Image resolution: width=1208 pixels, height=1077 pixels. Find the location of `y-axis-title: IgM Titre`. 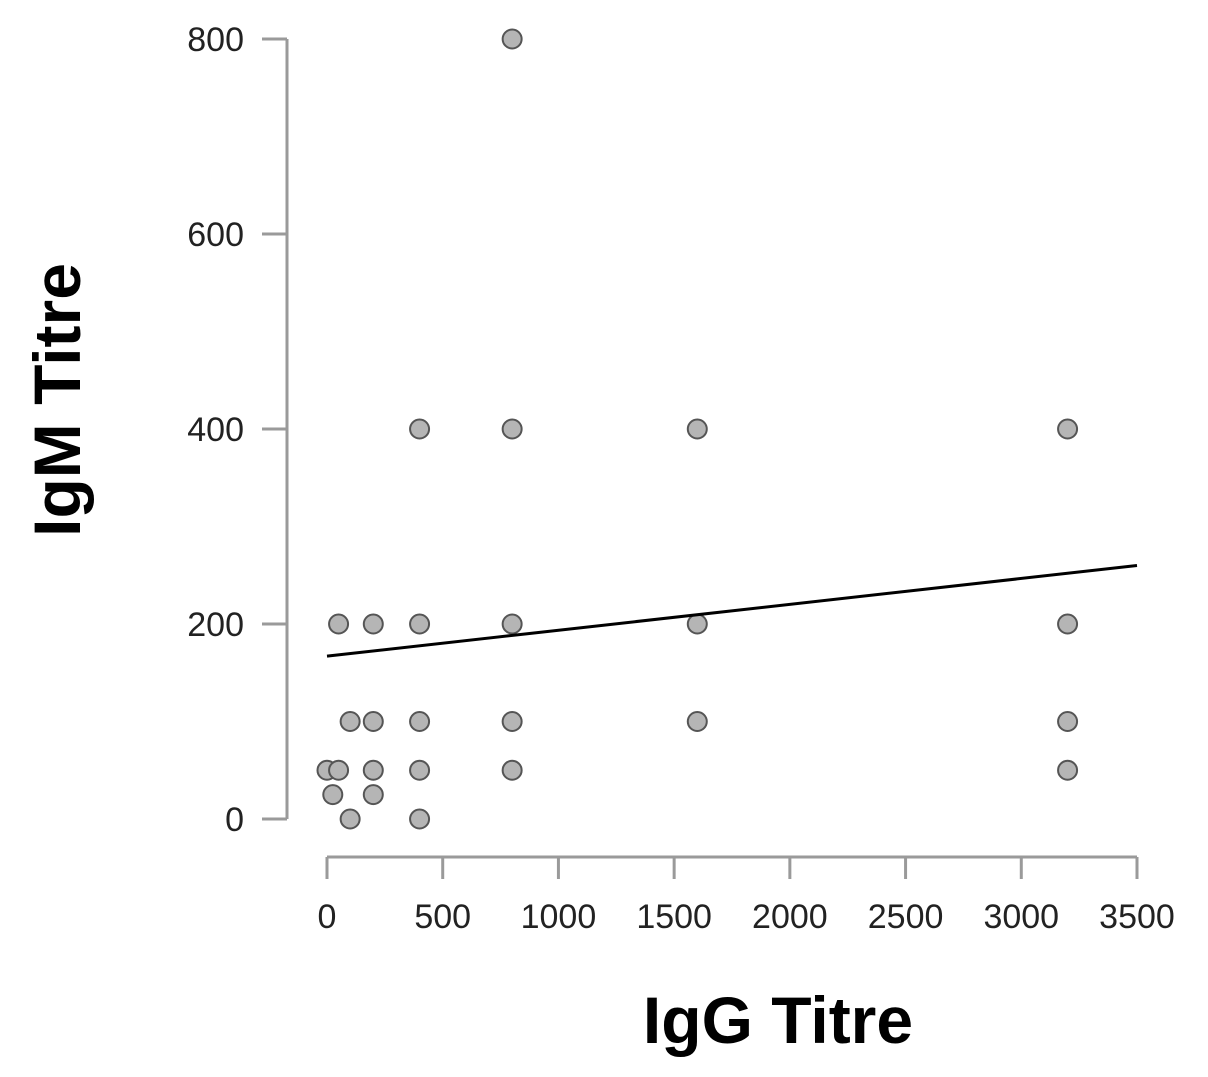

y-axis-title: IgM Titre is located at coordinates (57, 400).